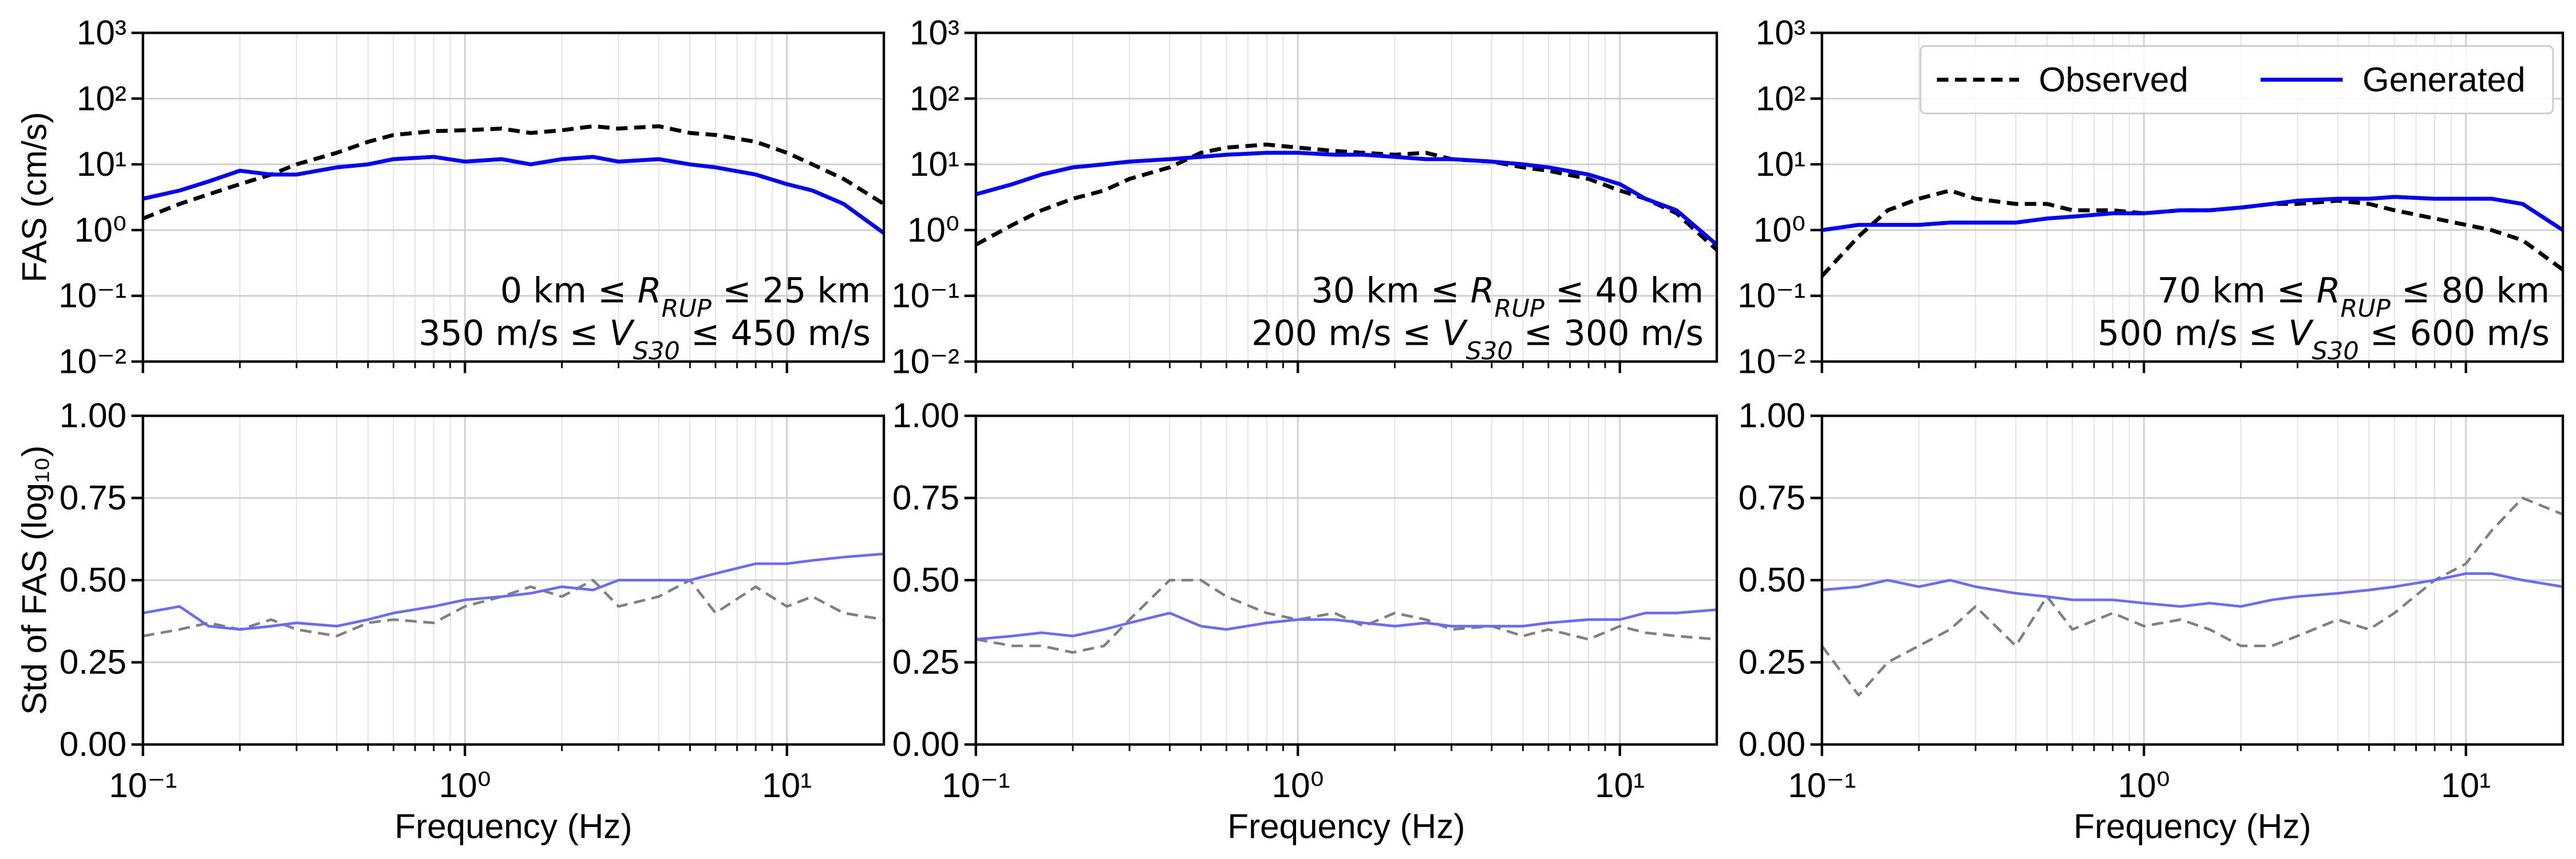  Describe the element at coordinates (1390, 291) in the screenshot. I see `annotation-part: 30 km ≤` at that location.